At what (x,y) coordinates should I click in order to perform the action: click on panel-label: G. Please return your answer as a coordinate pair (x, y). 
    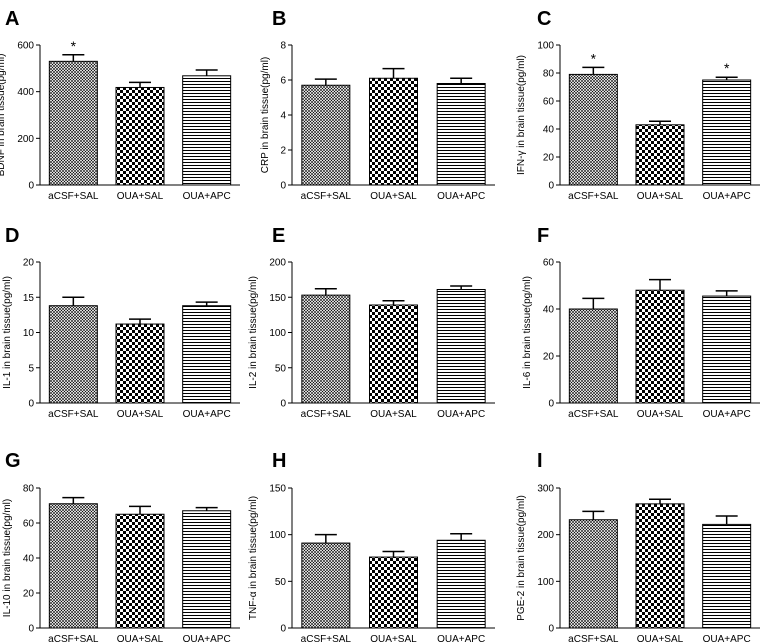
    Looking at the image, I should click on (13, 461).